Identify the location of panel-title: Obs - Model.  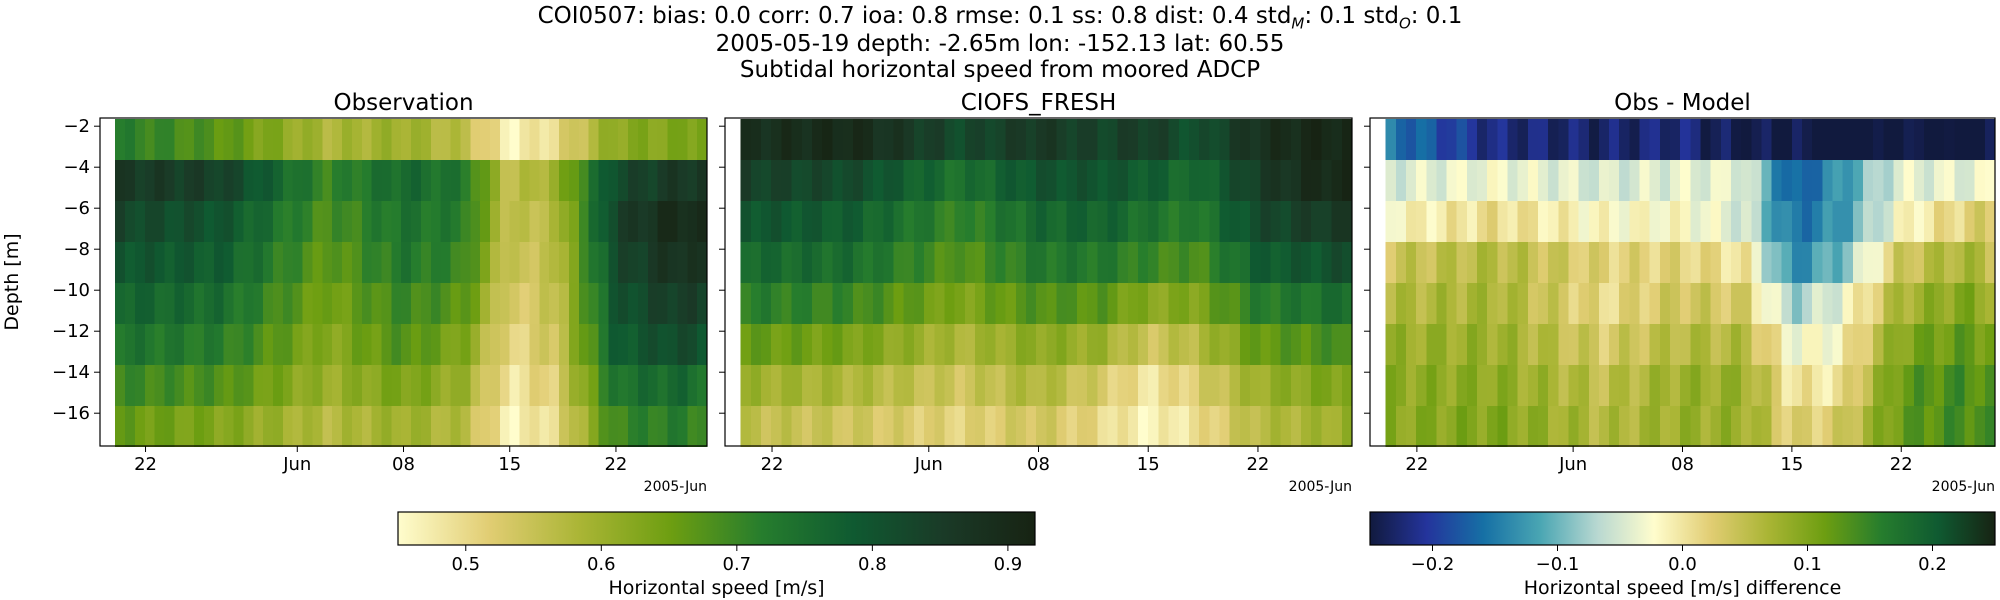
(1682, 103).